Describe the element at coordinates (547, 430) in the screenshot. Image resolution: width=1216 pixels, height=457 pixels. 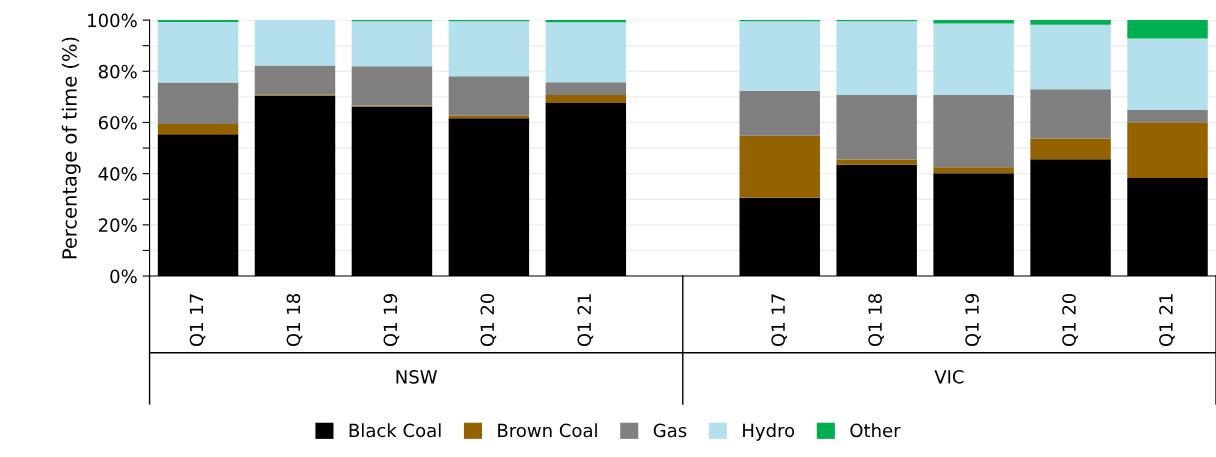
I see `legend-label: Brown Coal` at that location.